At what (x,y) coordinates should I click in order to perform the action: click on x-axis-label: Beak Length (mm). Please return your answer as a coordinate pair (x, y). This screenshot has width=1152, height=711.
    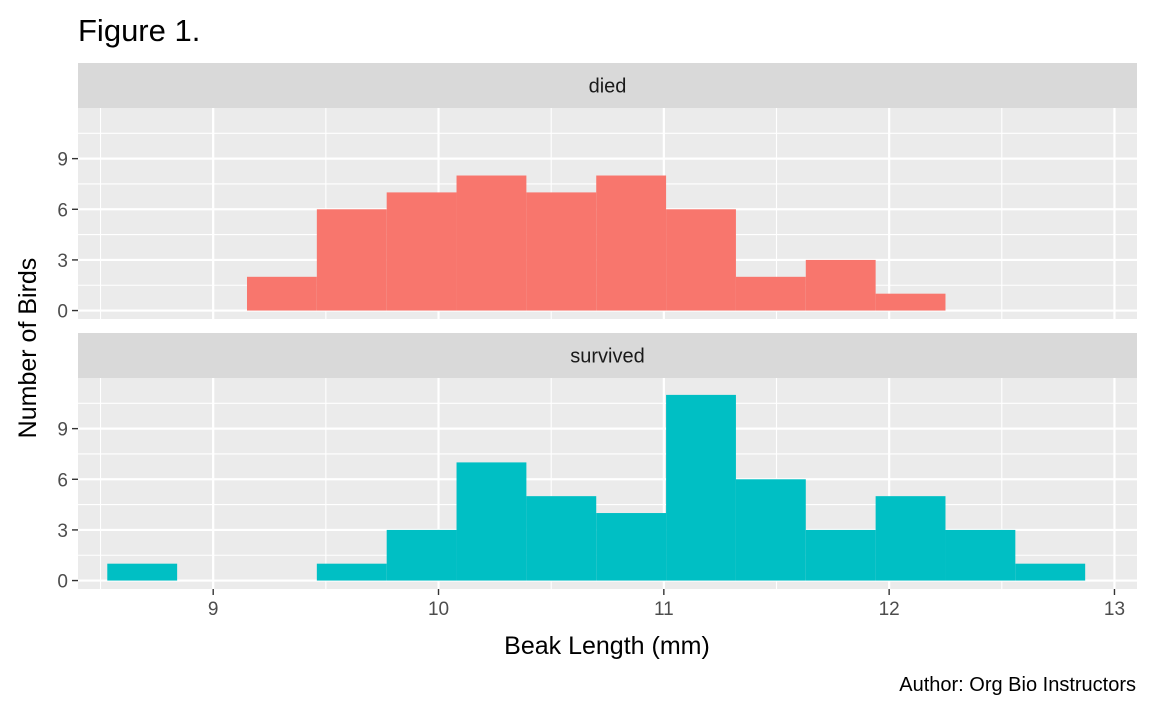
    Looking at the image, I should click on (607, 646).